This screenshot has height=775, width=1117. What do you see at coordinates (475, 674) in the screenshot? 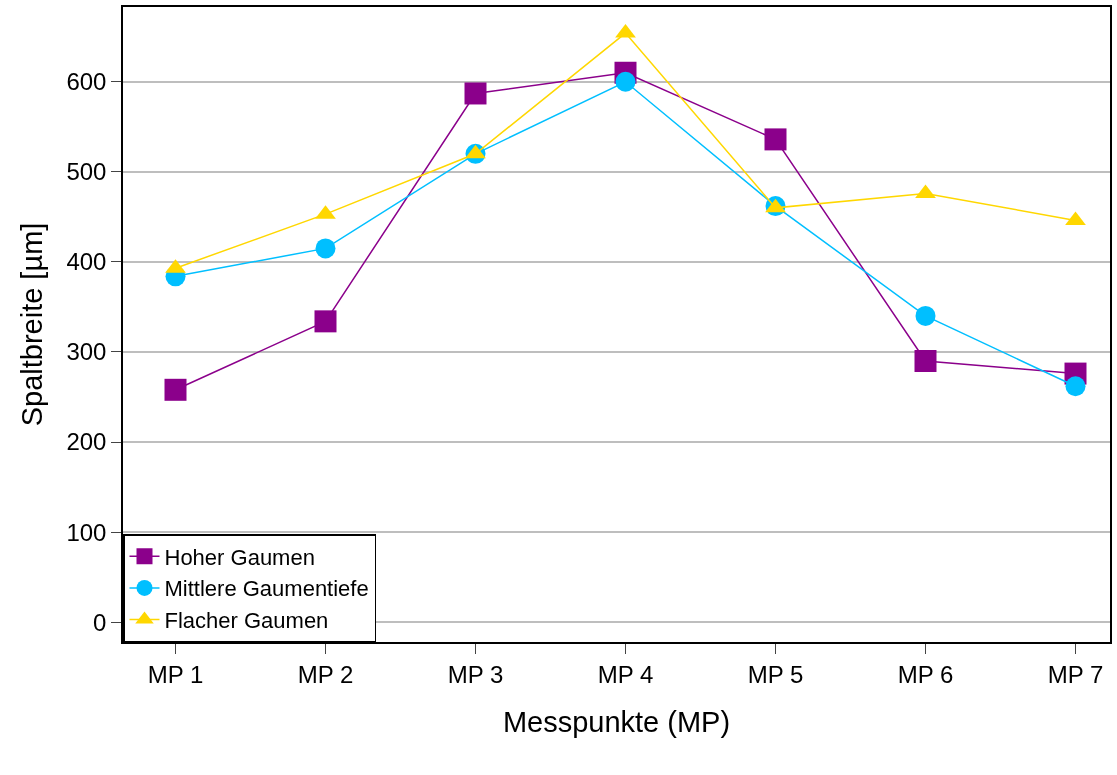
I see `x-tick-label: MP 3` at bounding box center [475, 674].